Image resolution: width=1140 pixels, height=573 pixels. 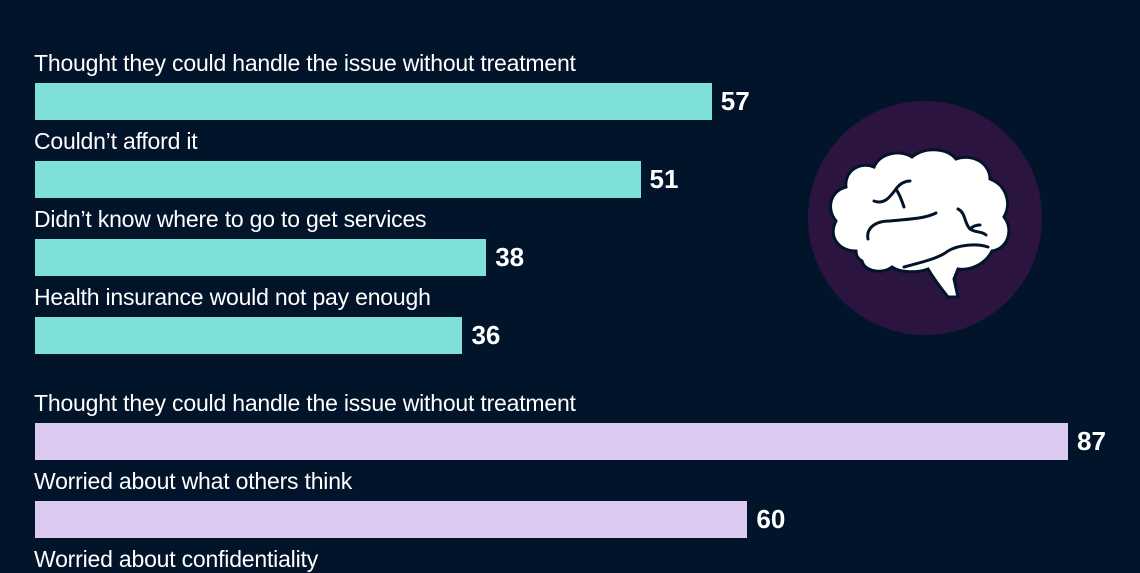 What do you see at coordinates (735, 101) in the screenshot?
I see `bar-value-label: 57` at bounding box center [735, 101].